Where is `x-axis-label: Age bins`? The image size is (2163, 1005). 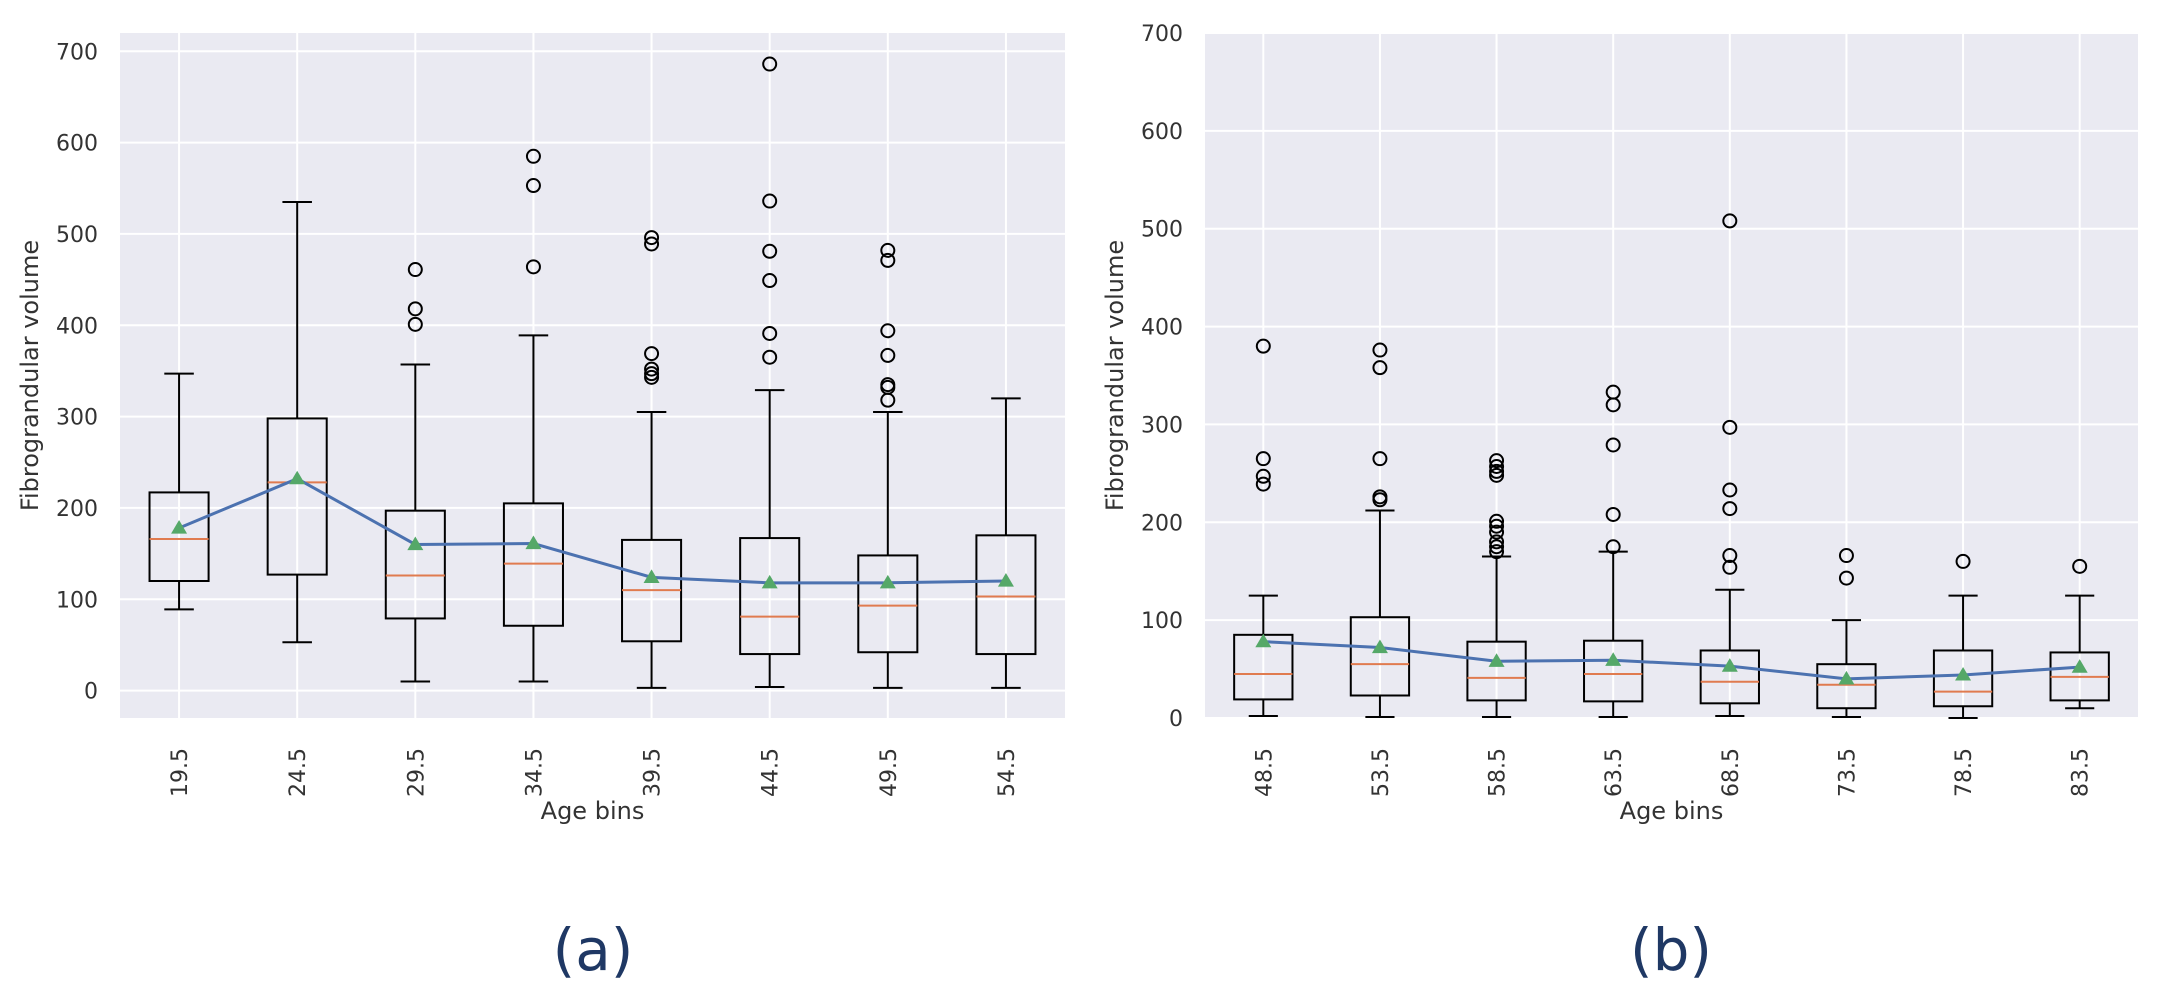
x-axis-label: Age bins is located at coordinates (1672, 811).